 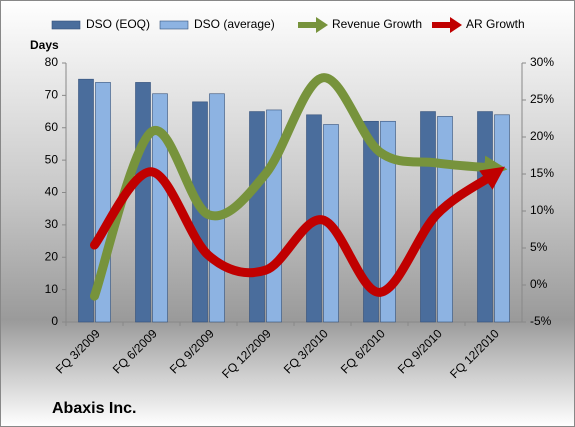 I want to click on y2-tick-label: 0%, so click(x=539, y=284).